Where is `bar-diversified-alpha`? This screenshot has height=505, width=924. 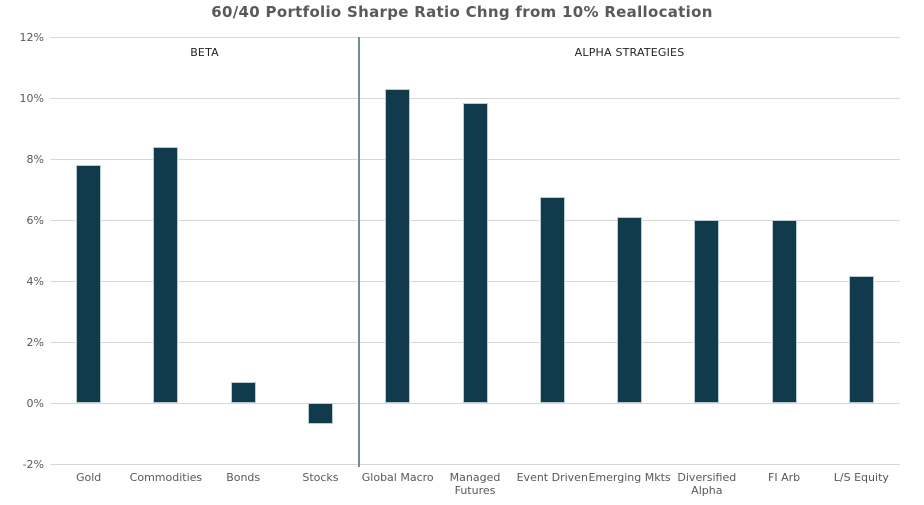 bar-diversified-alpha is located at coordinates (707, 311).